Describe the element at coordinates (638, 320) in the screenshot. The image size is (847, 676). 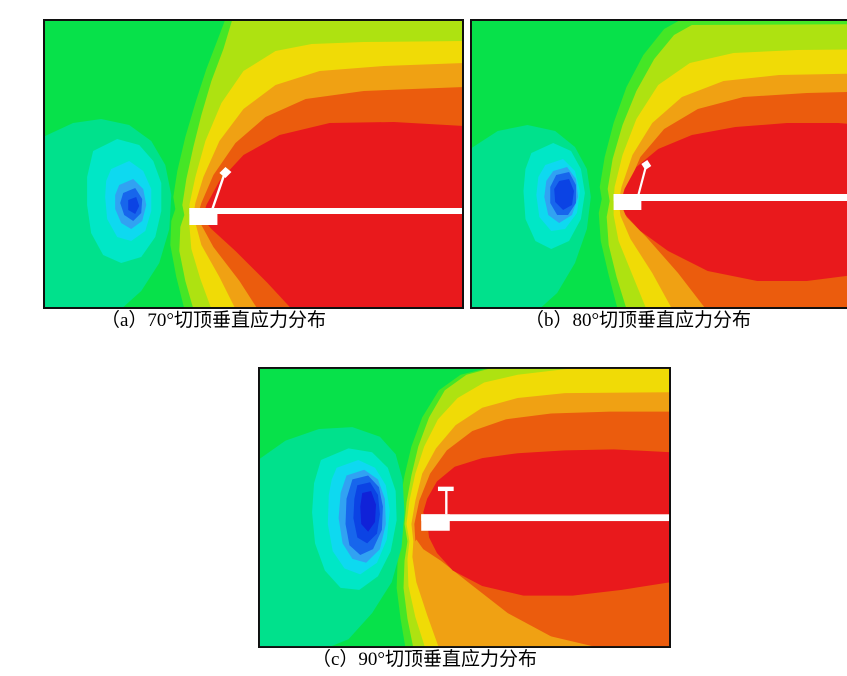
I see `caption-panel-b: （b）80°切顶垂直应力分布` at that location.